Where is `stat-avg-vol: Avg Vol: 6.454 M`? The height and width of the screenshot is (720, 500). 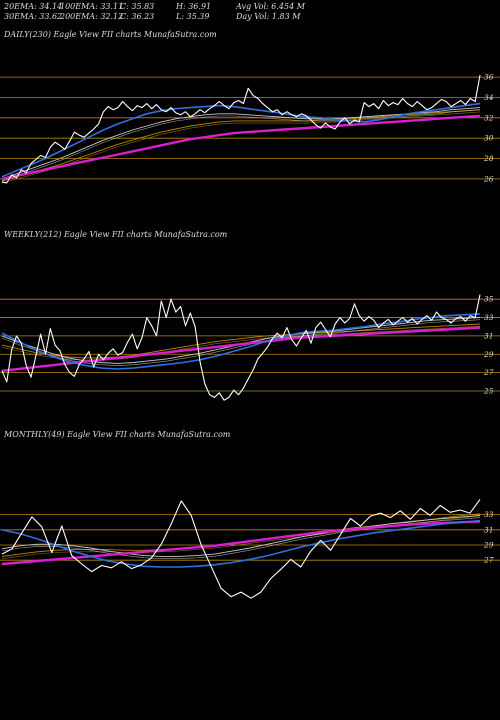 stat-avg-vol: Avg Vol: 6.454 M is located at coordinates (270, 6).